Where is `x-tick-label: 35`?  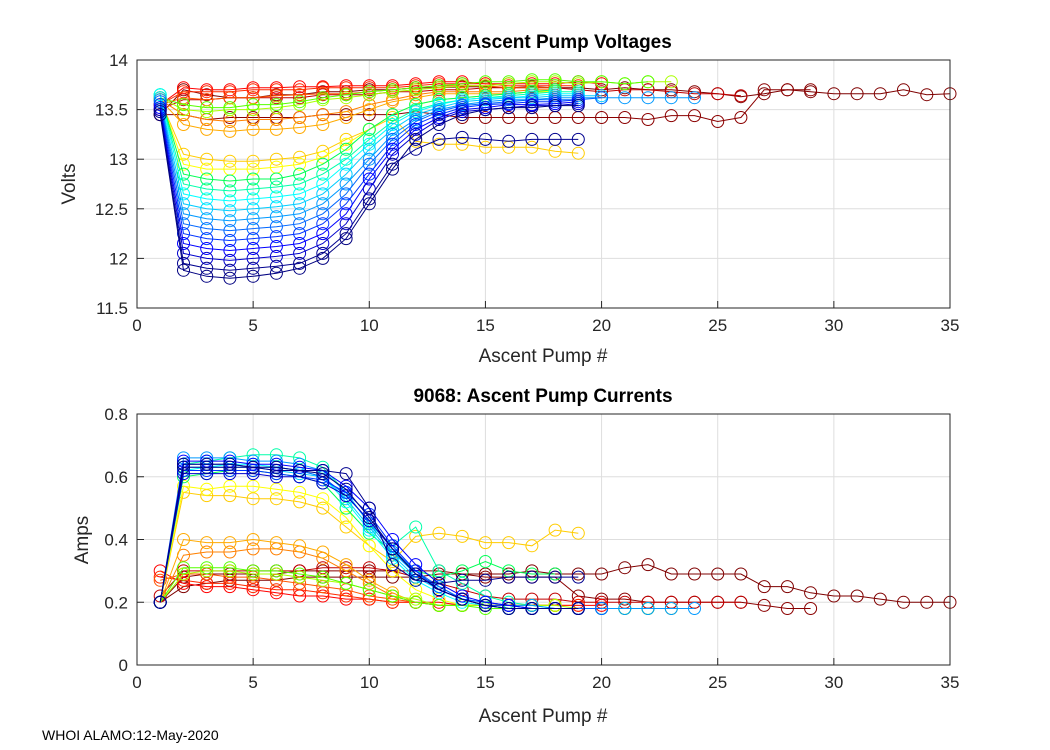
x-tick-label: 35 is located at coordinates (950, 325).